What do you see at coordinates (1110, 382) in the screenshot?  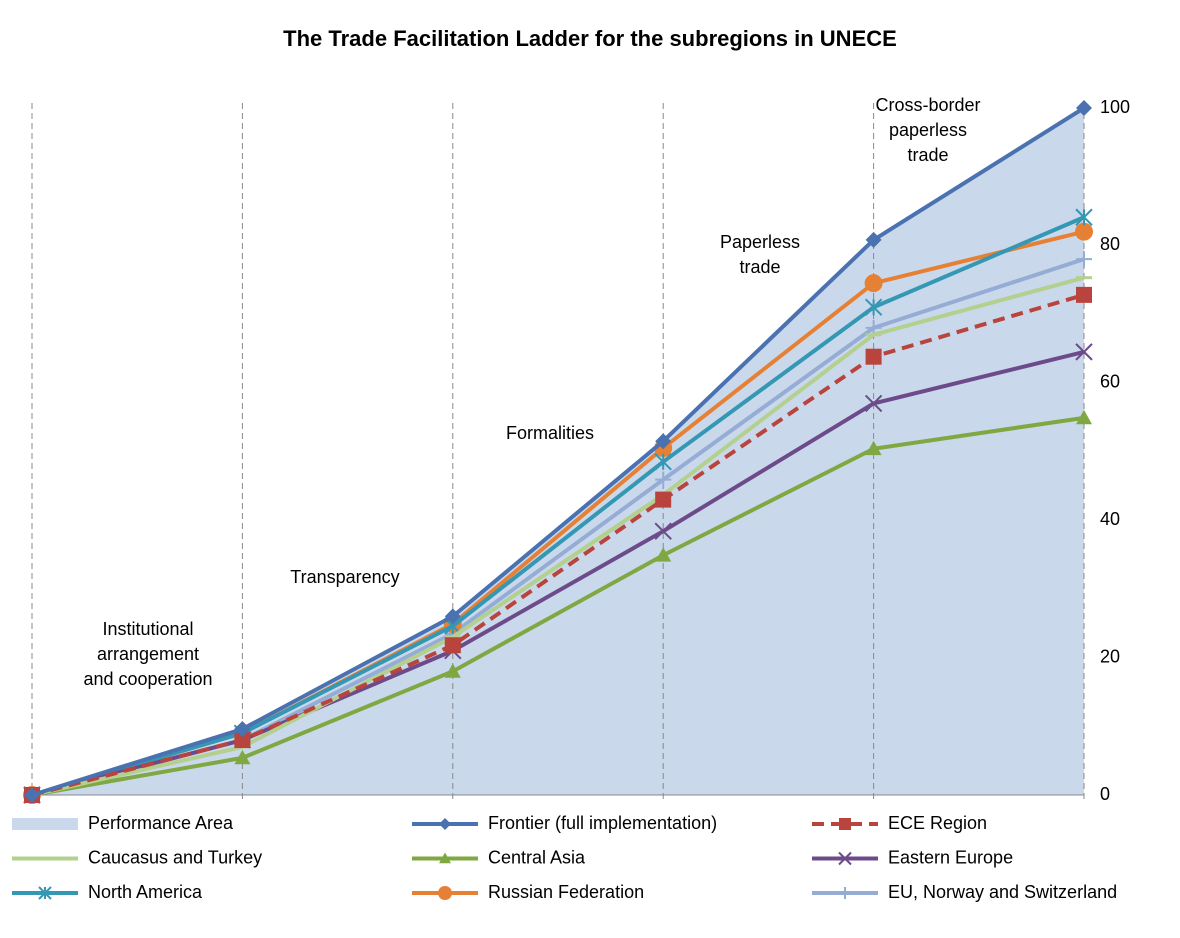 I see `y-tick-label: 60` at bounding box center [1110, 382].